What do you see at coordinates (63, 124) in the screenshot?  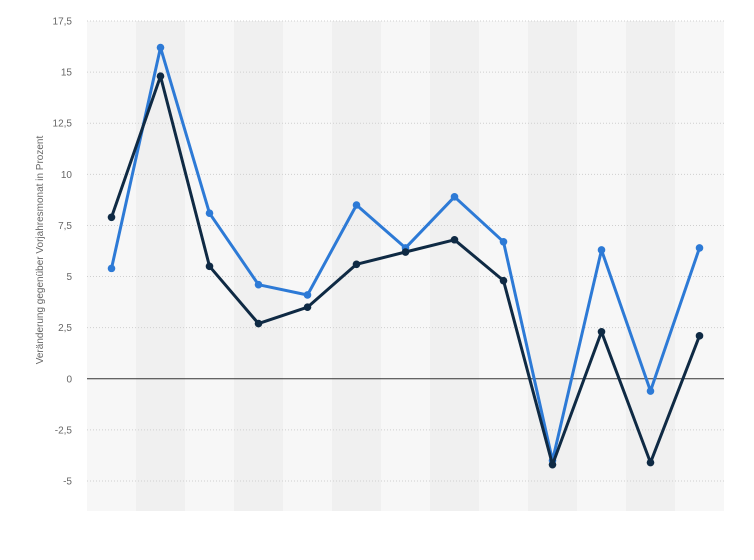 I see `y-tick-label: 12,5` at bounding box center [63, 124].